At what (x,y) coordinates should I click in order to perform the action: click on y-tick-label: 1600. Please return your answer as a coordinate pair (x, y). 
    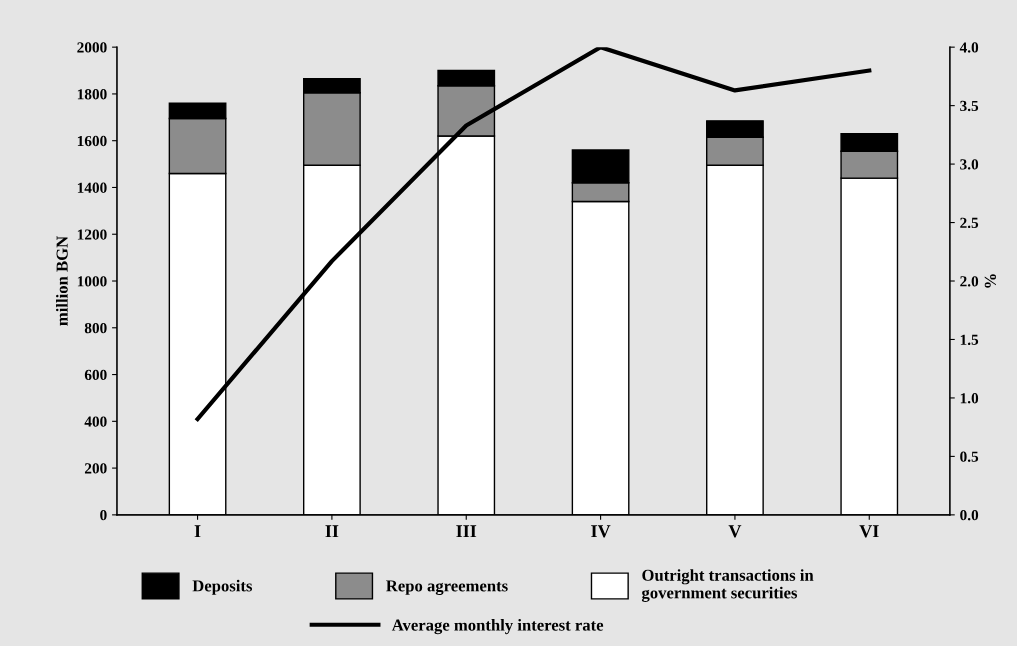
    Looking at the image, I should click on (92, 141).